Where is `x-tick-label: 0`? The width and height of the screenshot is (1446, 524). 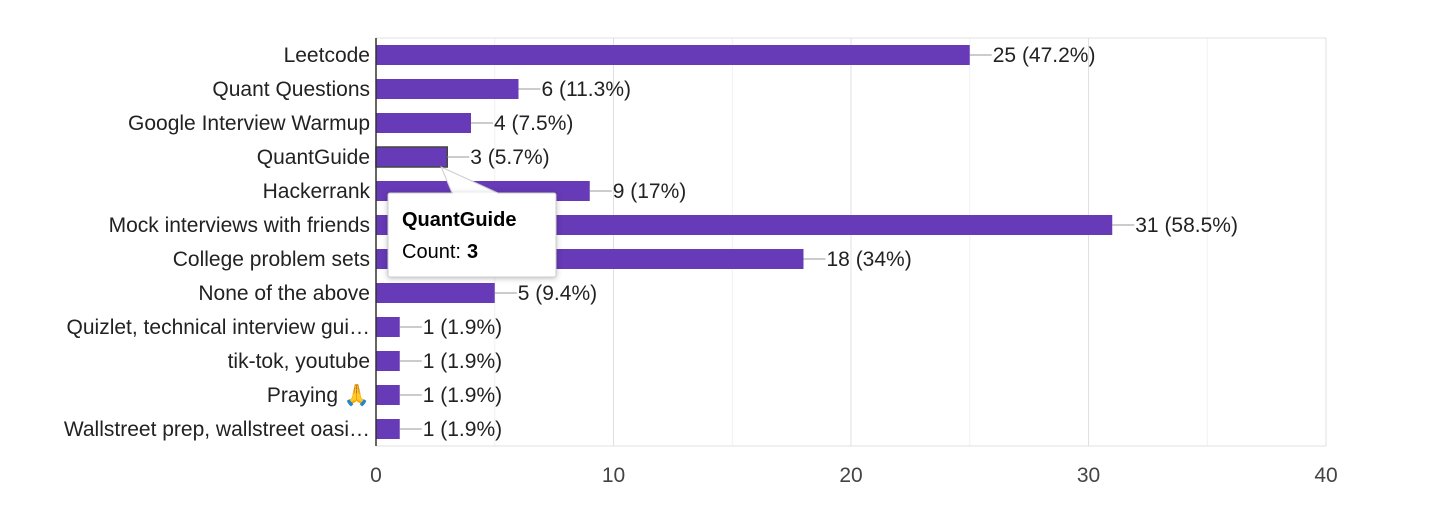
x-tick-label: 0 is located at coordinates (376, 475).